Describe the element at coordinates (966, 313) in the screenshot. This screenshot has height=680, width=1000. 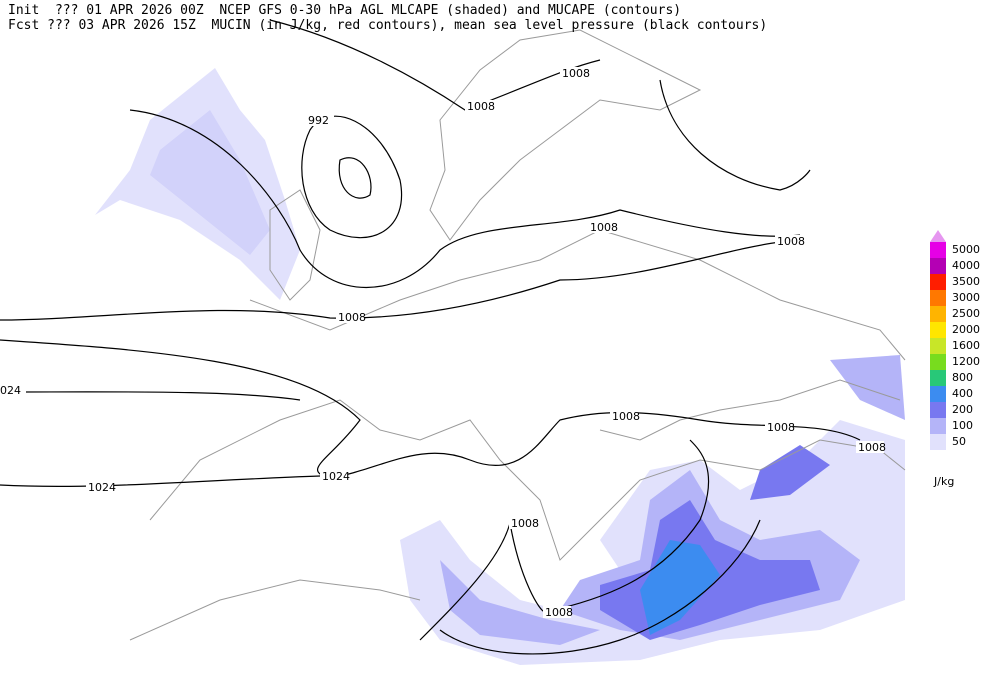
I see `legend-label: 2500` at that location.